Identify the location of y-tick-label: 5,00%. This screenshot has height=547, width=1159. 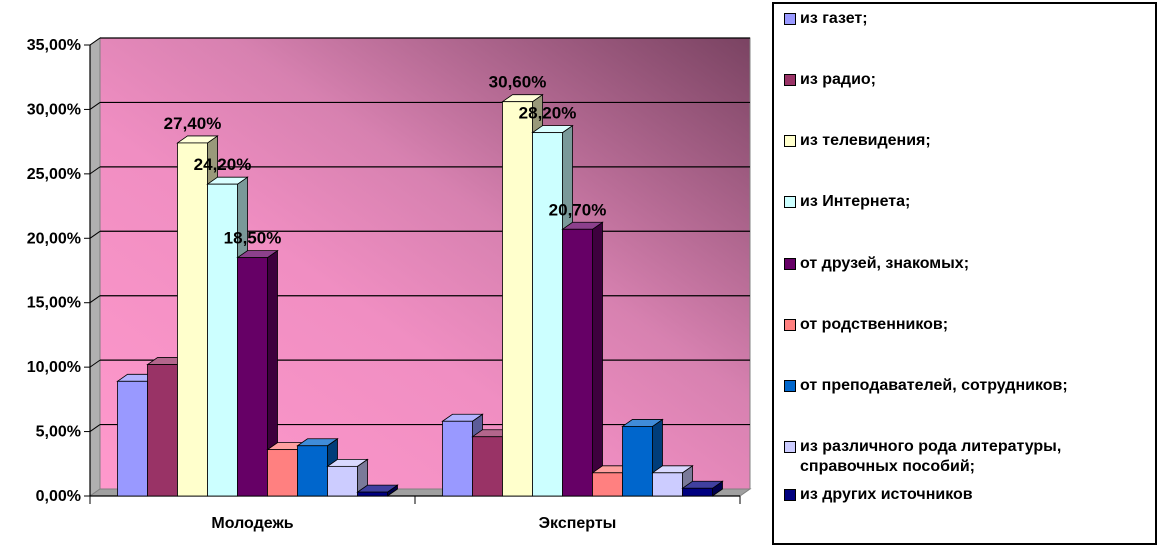
(58, 432).